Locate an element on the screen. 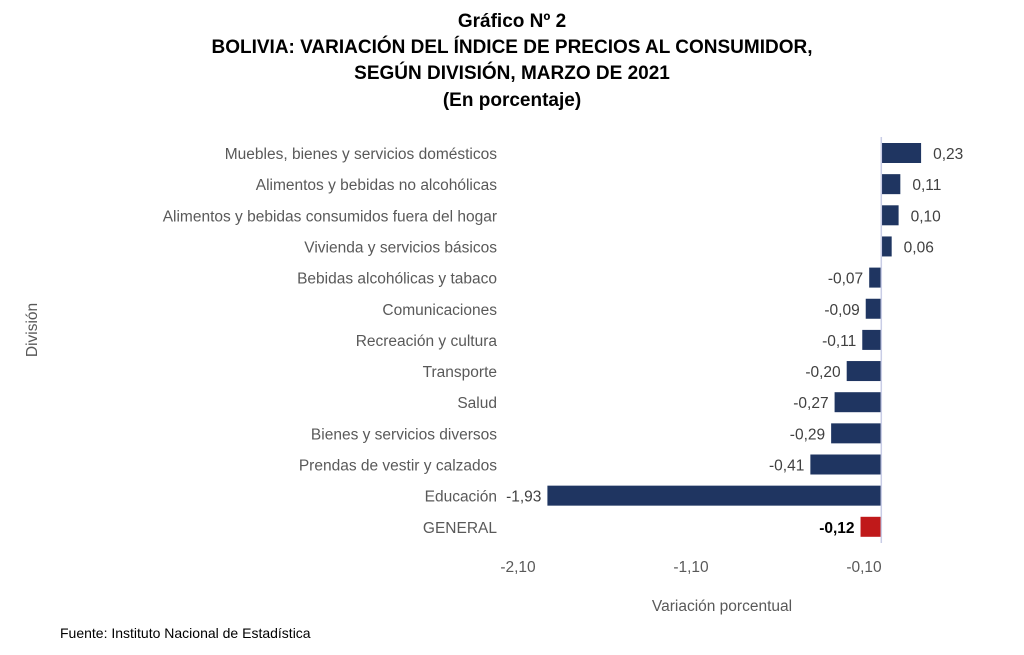  data-label: -1,93 is located at coordinates (523, 497).